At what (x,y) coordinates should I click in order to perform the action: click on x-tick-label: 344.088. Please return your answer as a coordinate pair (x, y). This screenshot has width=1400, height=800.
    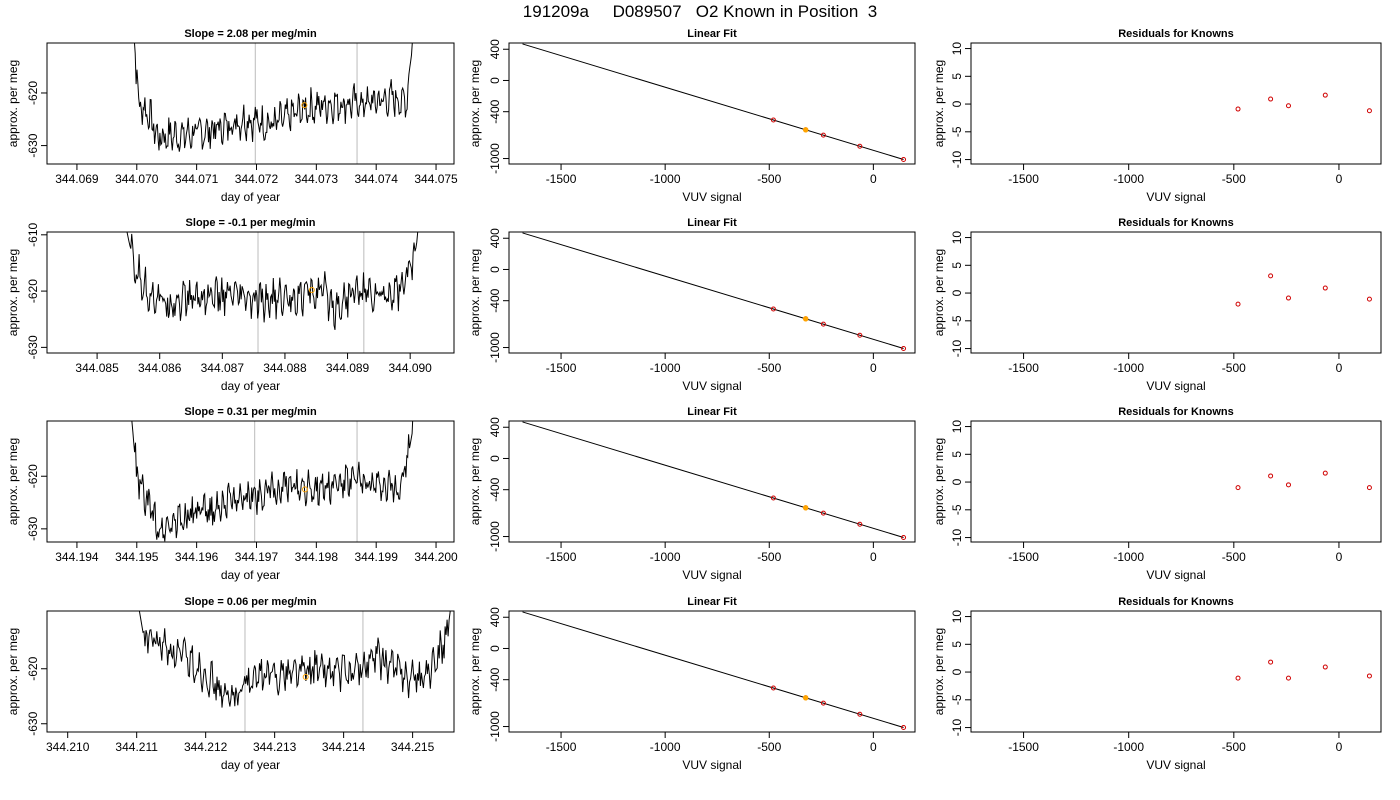
    Looking at the image, I should click on (285, 368).